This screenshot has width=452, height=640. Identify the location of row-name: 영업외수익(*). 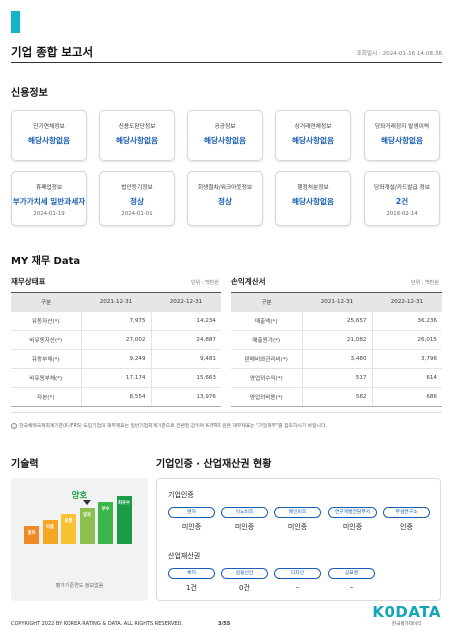
(267, 378).